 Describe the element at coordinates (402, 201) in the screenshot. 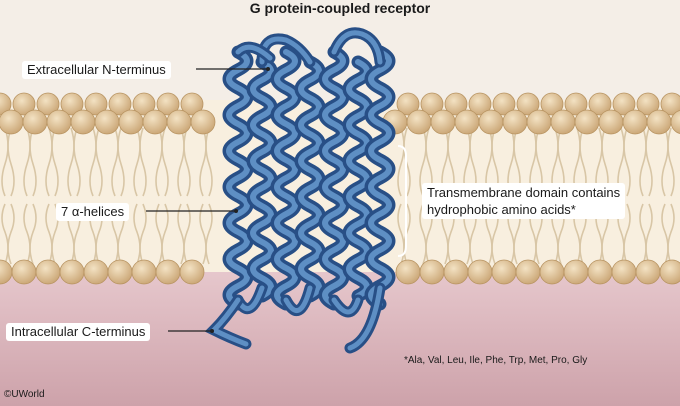

I see `transmembrane-bracket` at that location.